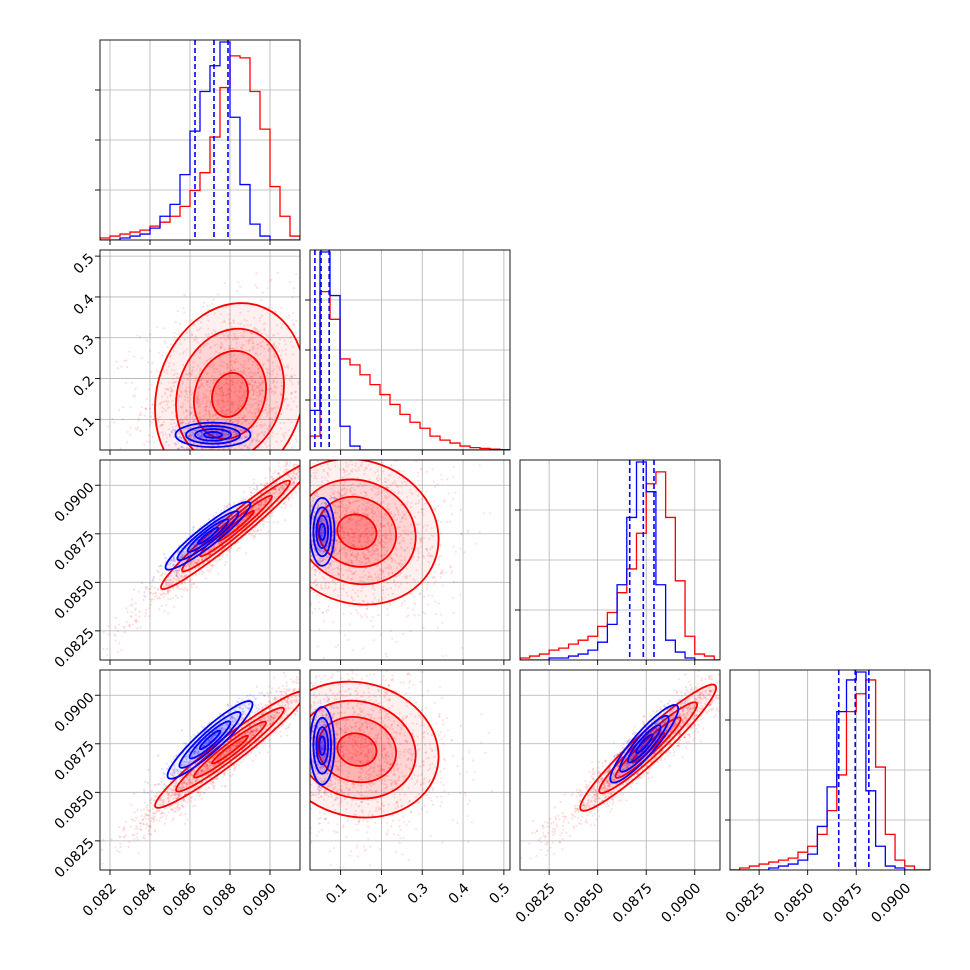 The width and height of the screenshot is (970, 970). I want to click on y-tick-label: 0.0900, so click(75, 503).